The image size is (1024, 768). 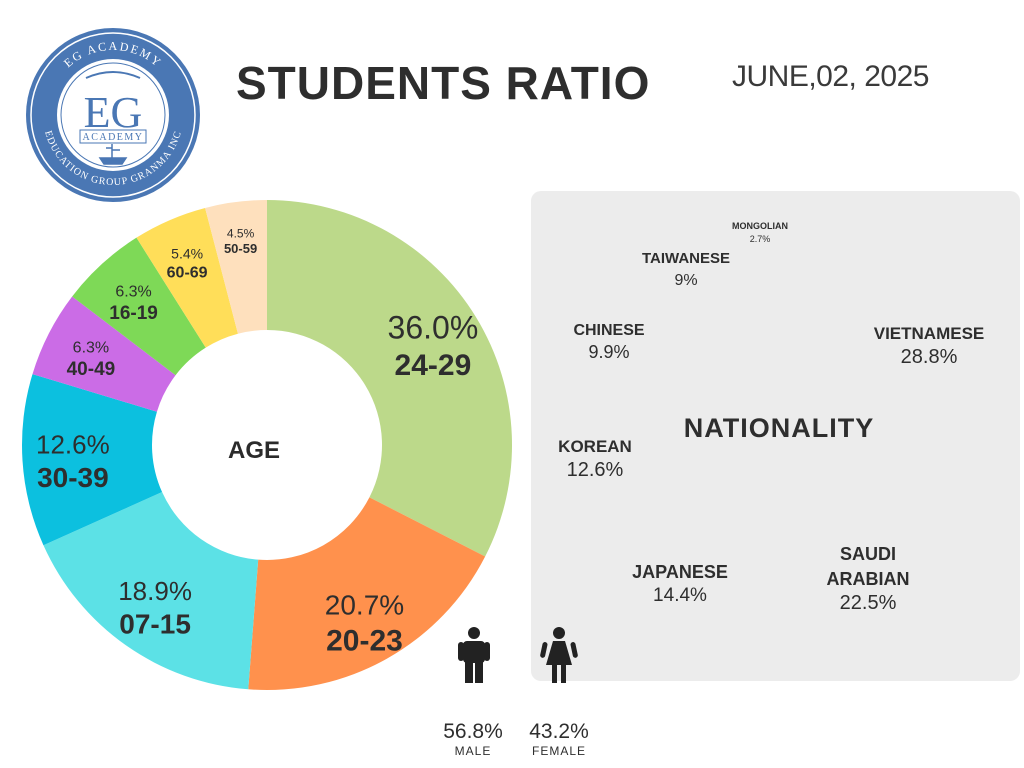 I want to click on donut-center-label: AGE, so click(x=254, y=450).